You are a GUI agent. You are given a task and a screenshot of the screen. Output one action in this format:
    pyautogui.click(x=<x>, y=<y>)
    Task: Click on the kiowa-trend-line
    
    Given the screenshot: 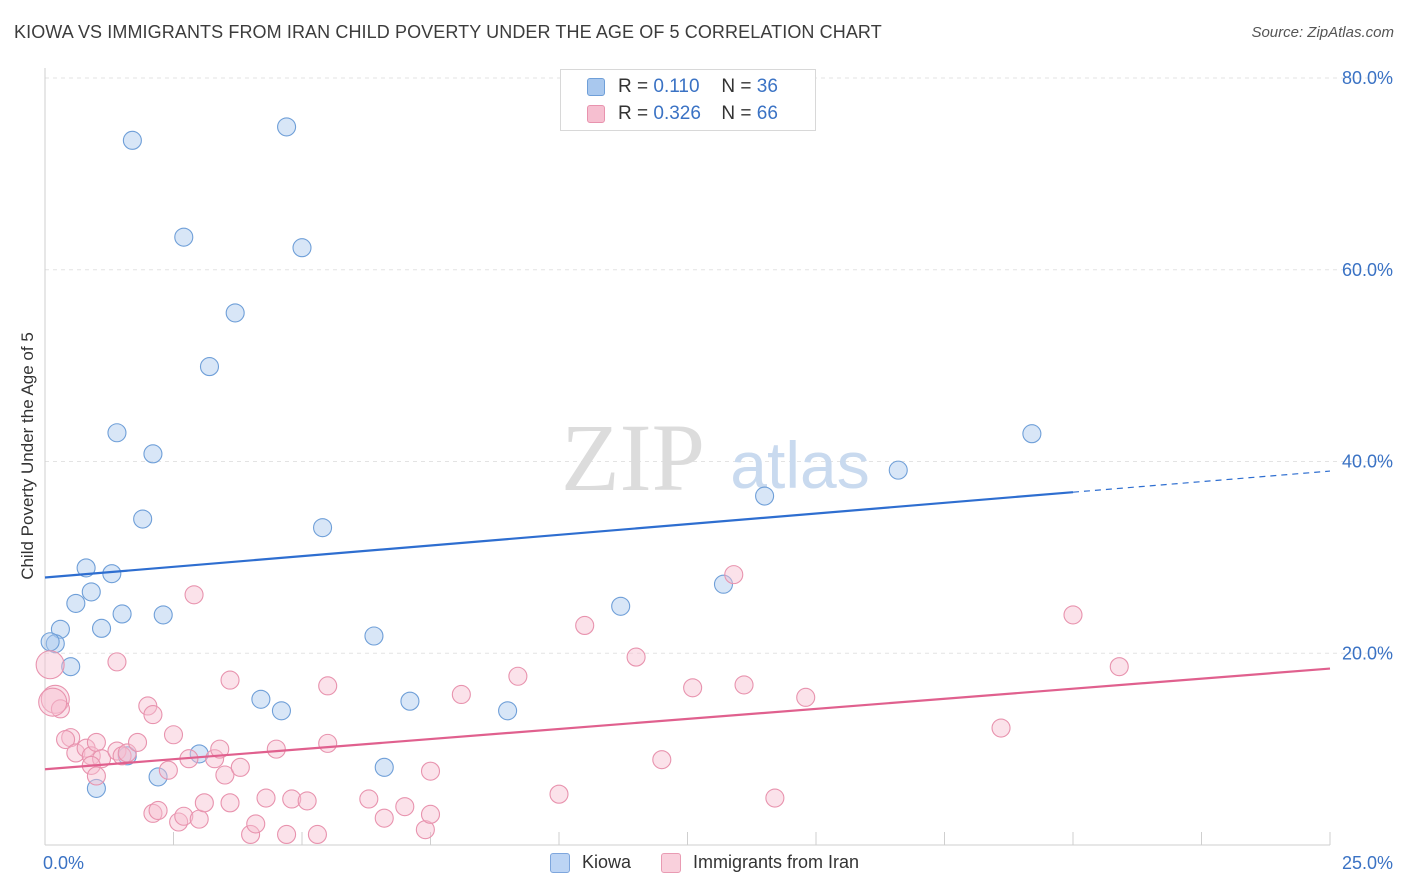 What is the action you would take?
    pyautogui.click(x=559, y=535)
    